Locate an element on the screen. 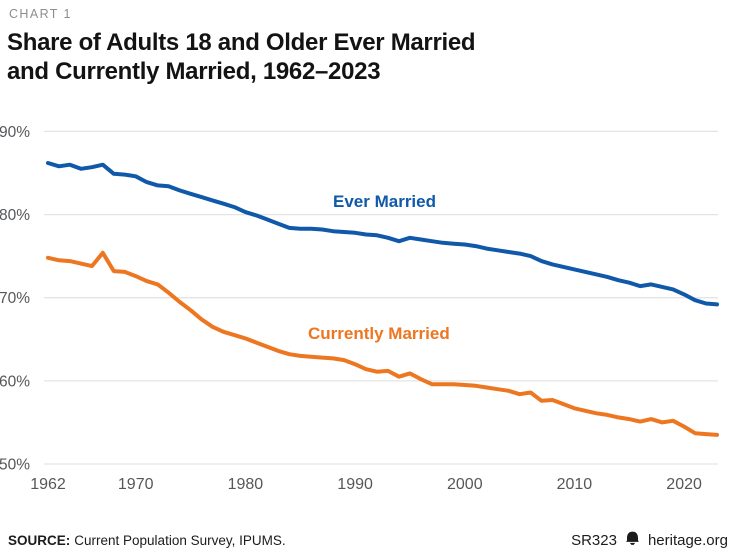  x-tick-label-2010: 2010 is located at coordinates (575, 484).